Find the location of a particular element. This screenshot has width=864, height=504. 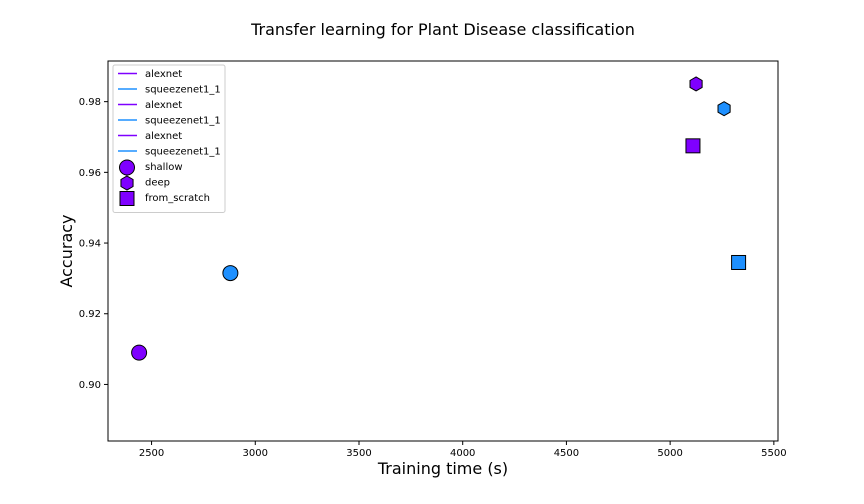

legend-label: from_scratch is located at coordinates (177, 198).